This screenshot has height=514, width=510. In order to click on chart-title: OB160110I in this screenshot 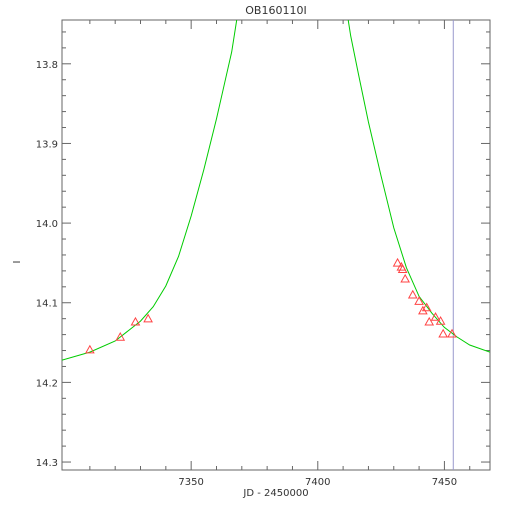, I will do `click(275, 10)`.